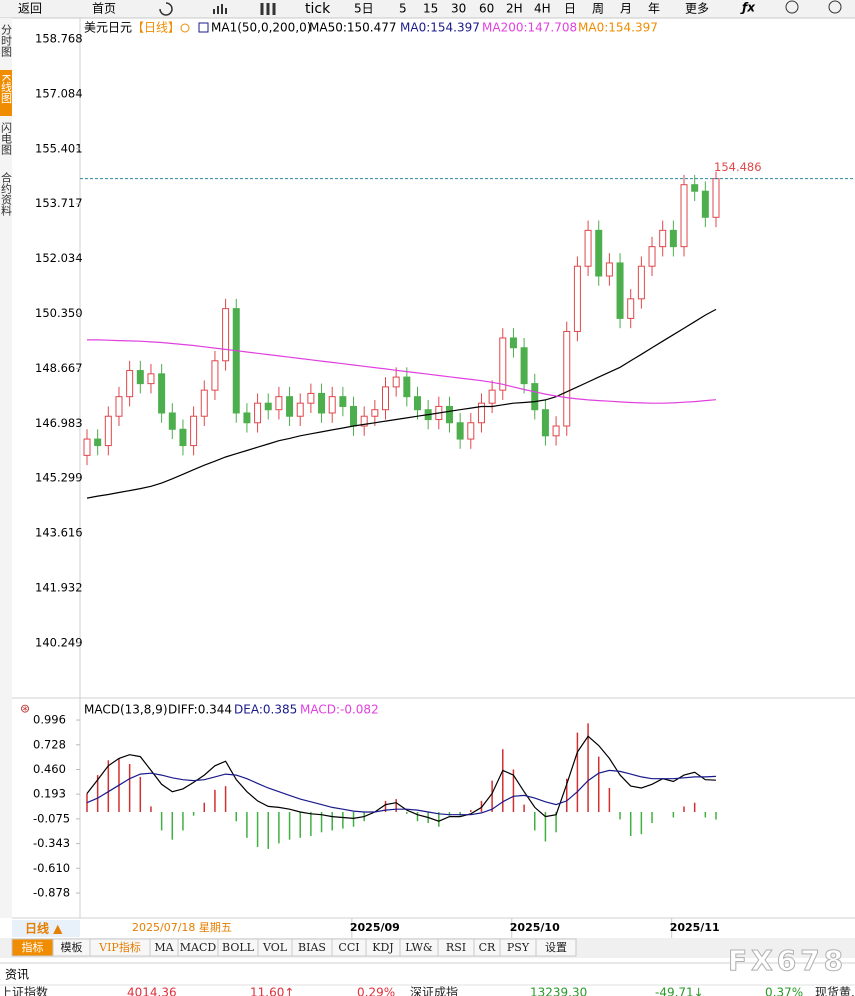 This screenshot has height=996, width=855. I want to click on indicator-tab: KDJ, so click(382, 947).